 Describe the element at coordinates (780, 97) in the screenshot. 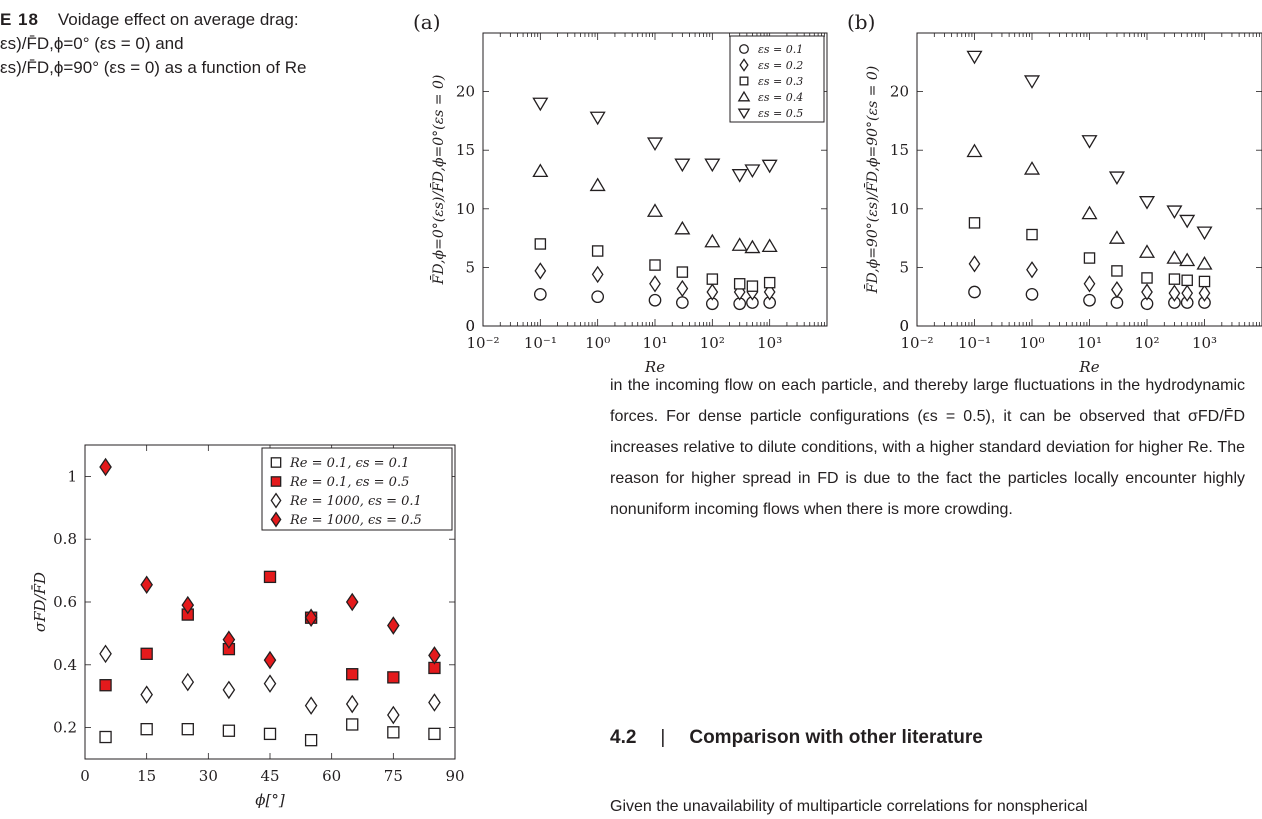

I see `legend-entry: εs = 0.4` at that location.